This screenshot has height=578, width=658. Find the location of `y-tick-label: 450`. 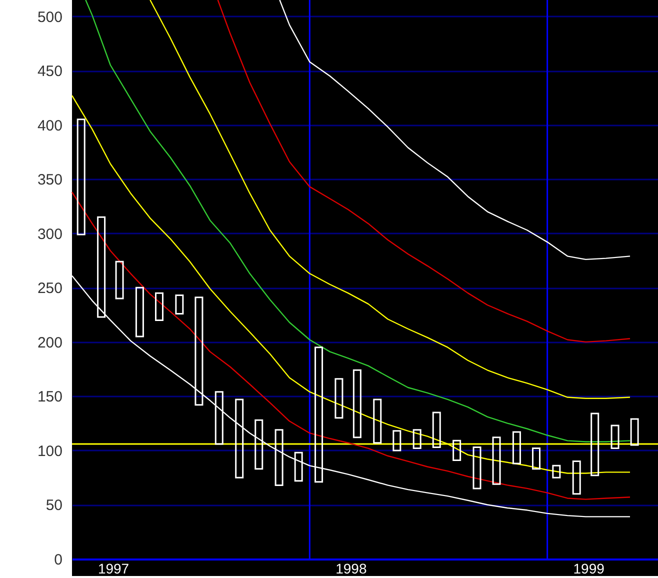

y-tick-label: 450 is located at coordinates (49, 71).